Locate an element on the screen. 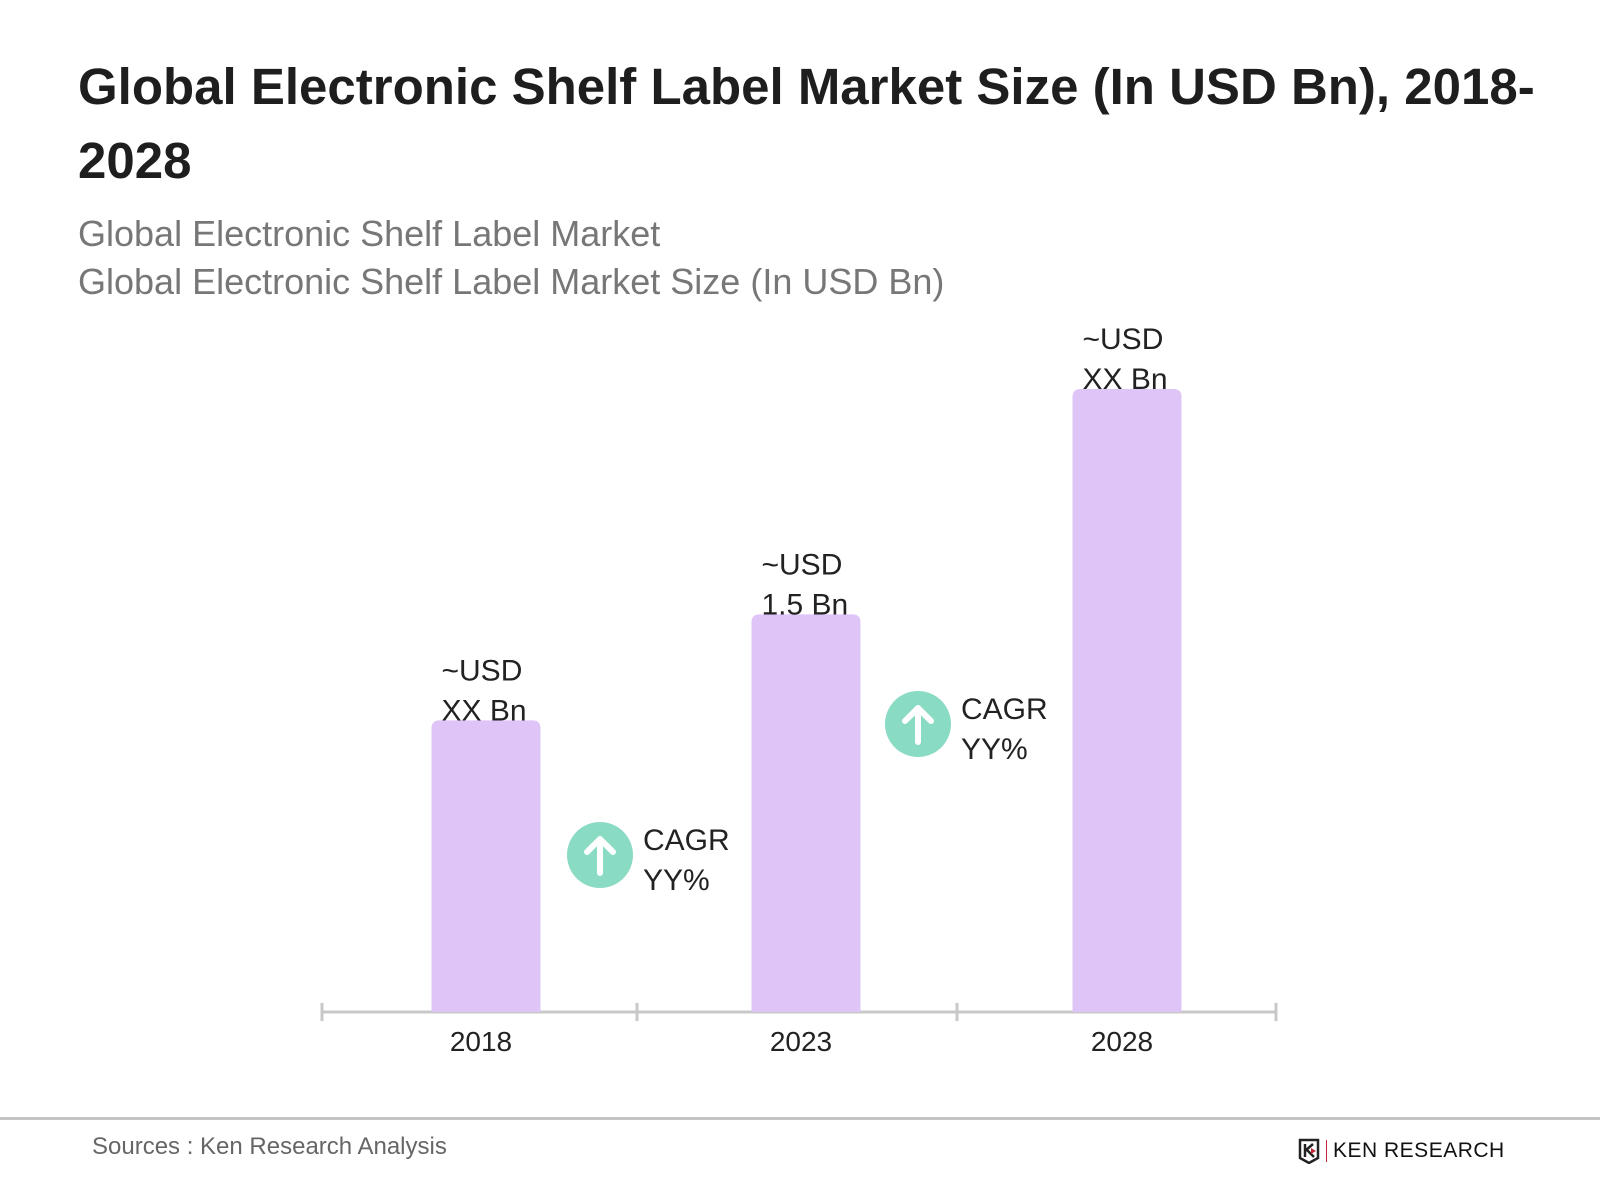 The width and height of the screenshot is (1600, 1200). logo-text: KEN RESEARCH is located at coordinates (1419, 1150).